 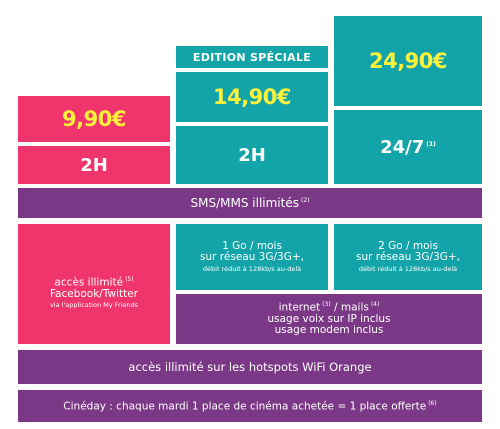 I want to click on sms-row: SMS/MMS illimités (2), so click(x=250, y=203).